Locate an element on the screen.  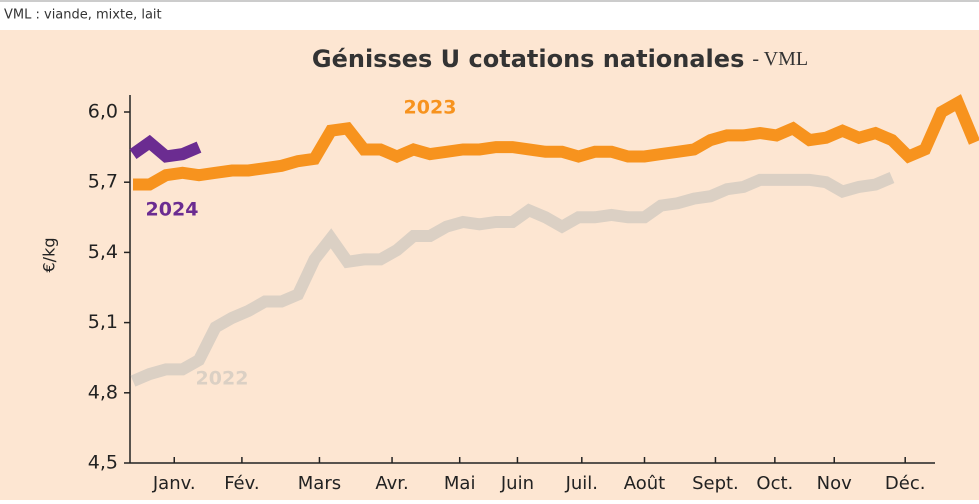
x-tick-label: Mars is located at coordinates (319, 483).